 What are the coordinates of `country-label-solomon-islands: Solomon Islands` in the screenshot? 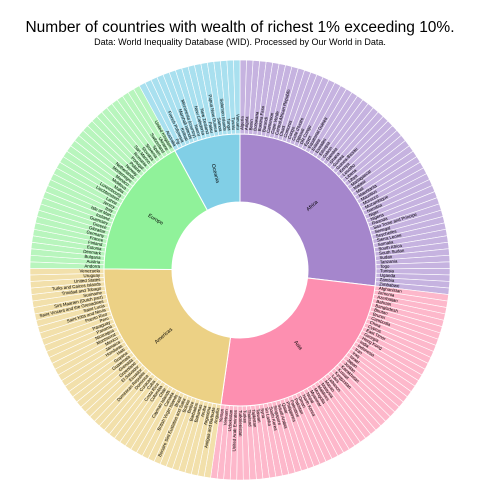 It's located at (223, 115).